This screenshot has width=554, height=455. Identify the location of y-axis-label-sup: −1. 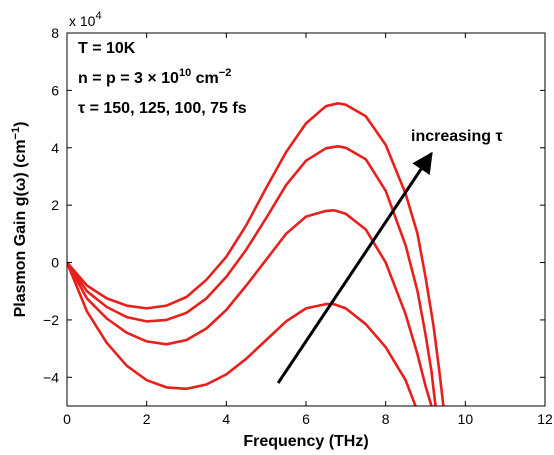
(16, 133).